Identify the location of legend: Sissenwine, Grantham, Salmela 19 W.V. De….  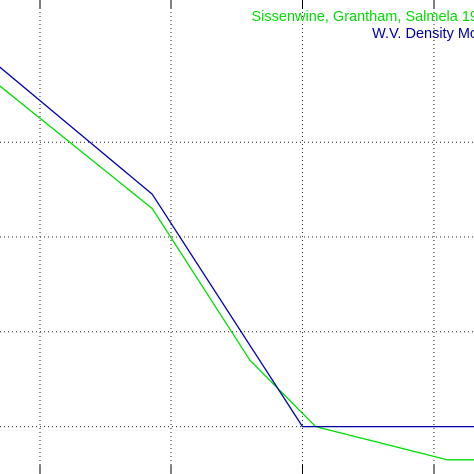
(363, 25).